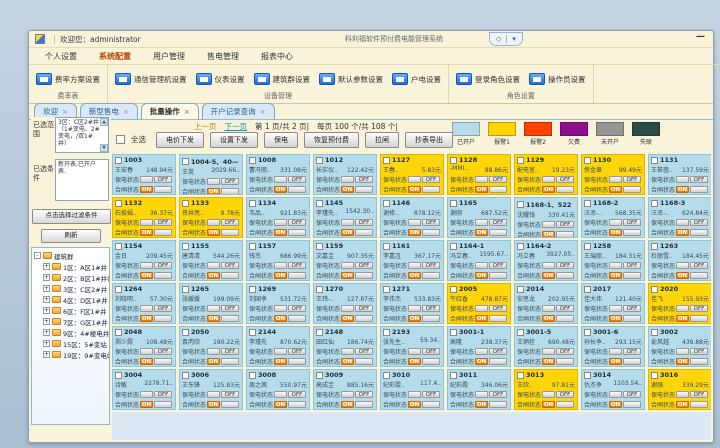  I want to click on meter-card: 1265 张媛媛 199.09元 保电状态 OFF 合闸状态 ON, so click(211, 303).